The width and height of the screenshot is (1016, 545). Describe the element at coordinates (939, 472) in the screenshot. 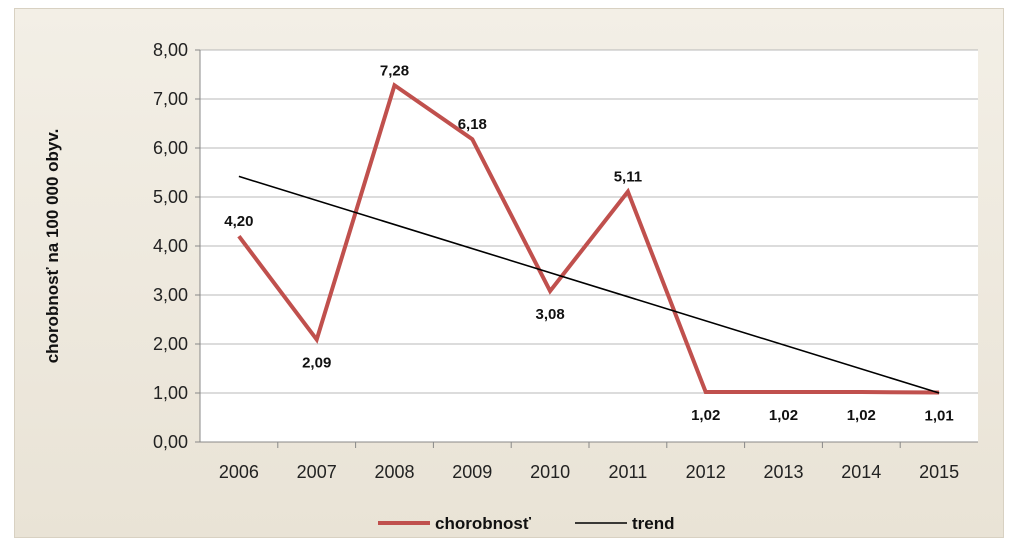

I see `x-tick-label: 2015` at that location.